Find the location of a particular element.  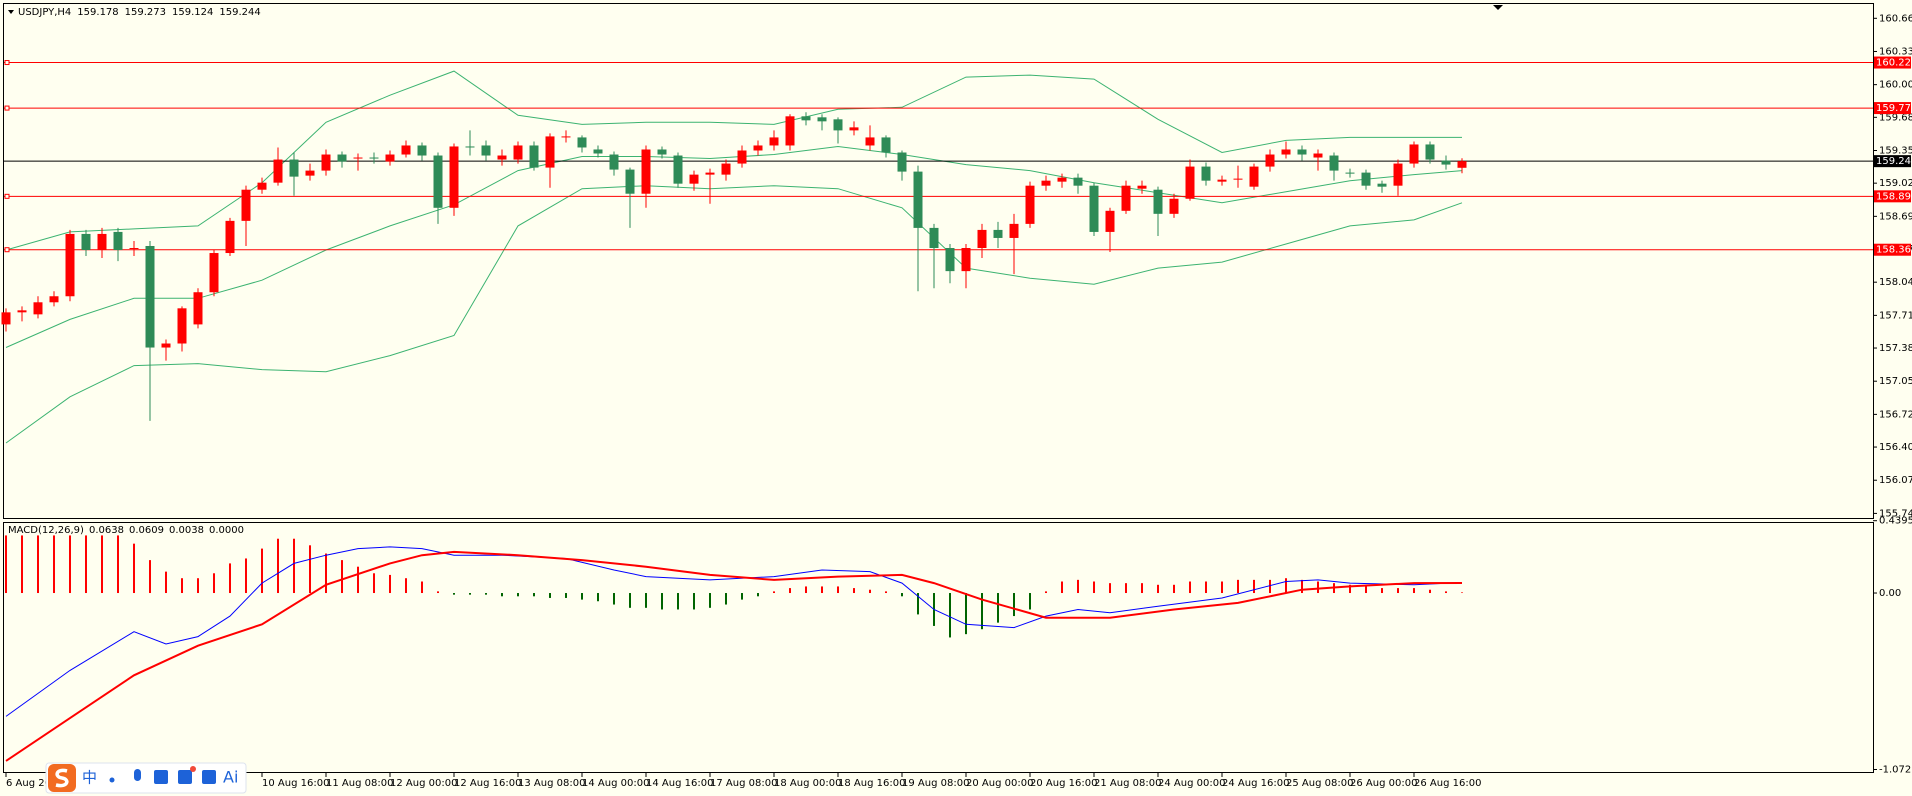

x-tick-label: 6 Aug 202 is located at coordinates (31, 783).